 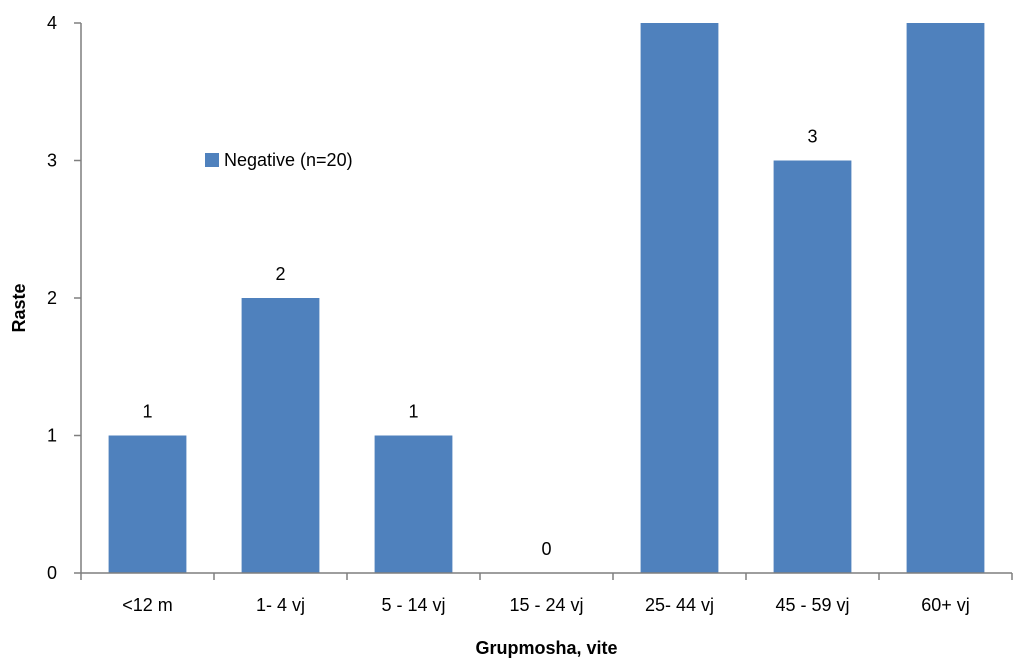 What do you see at coordinates (413, 412) in the screenshot?
I see `data-label-3: 1` at bounding box center [413, 412].